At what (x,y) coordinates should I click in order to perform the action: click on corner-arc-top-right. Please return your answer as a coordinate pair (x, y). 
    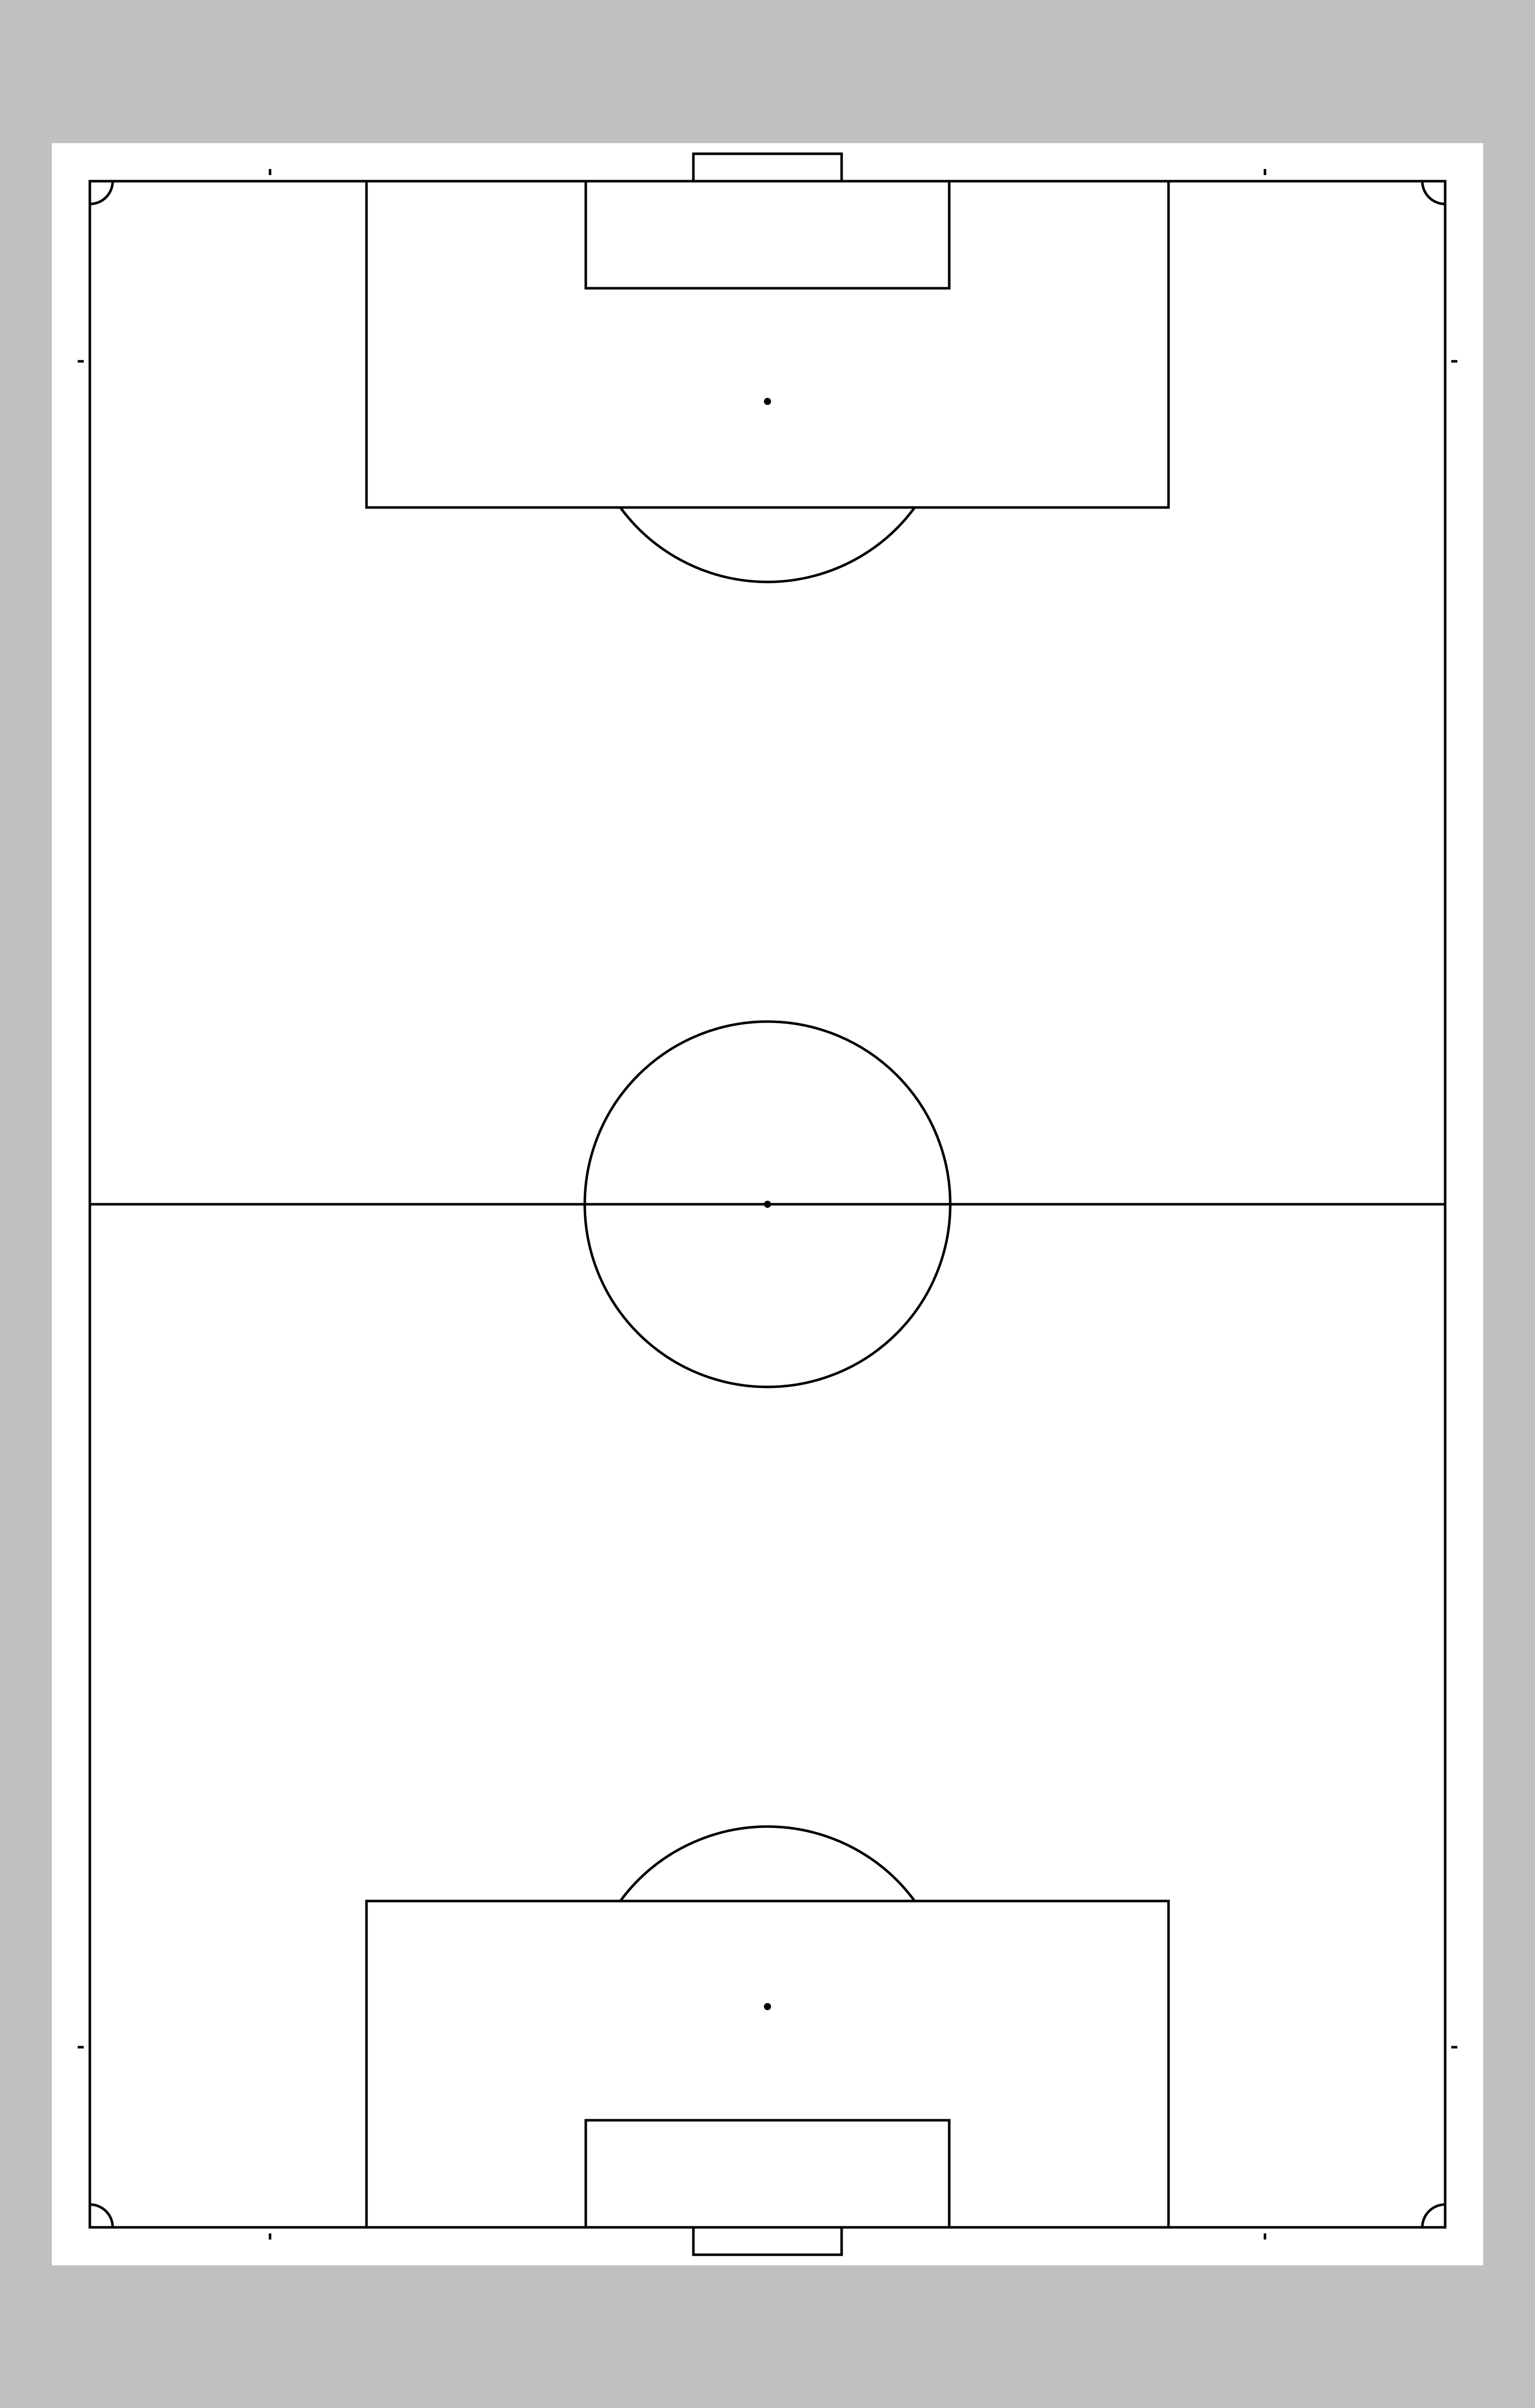
    Looking at the image, I should click on (1433, 194).